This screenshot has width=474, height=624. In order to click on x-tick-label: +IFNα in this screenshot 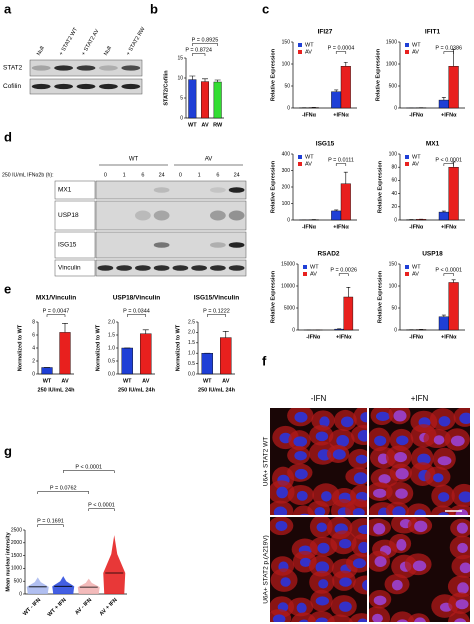, I will do `click(449, 227)`.